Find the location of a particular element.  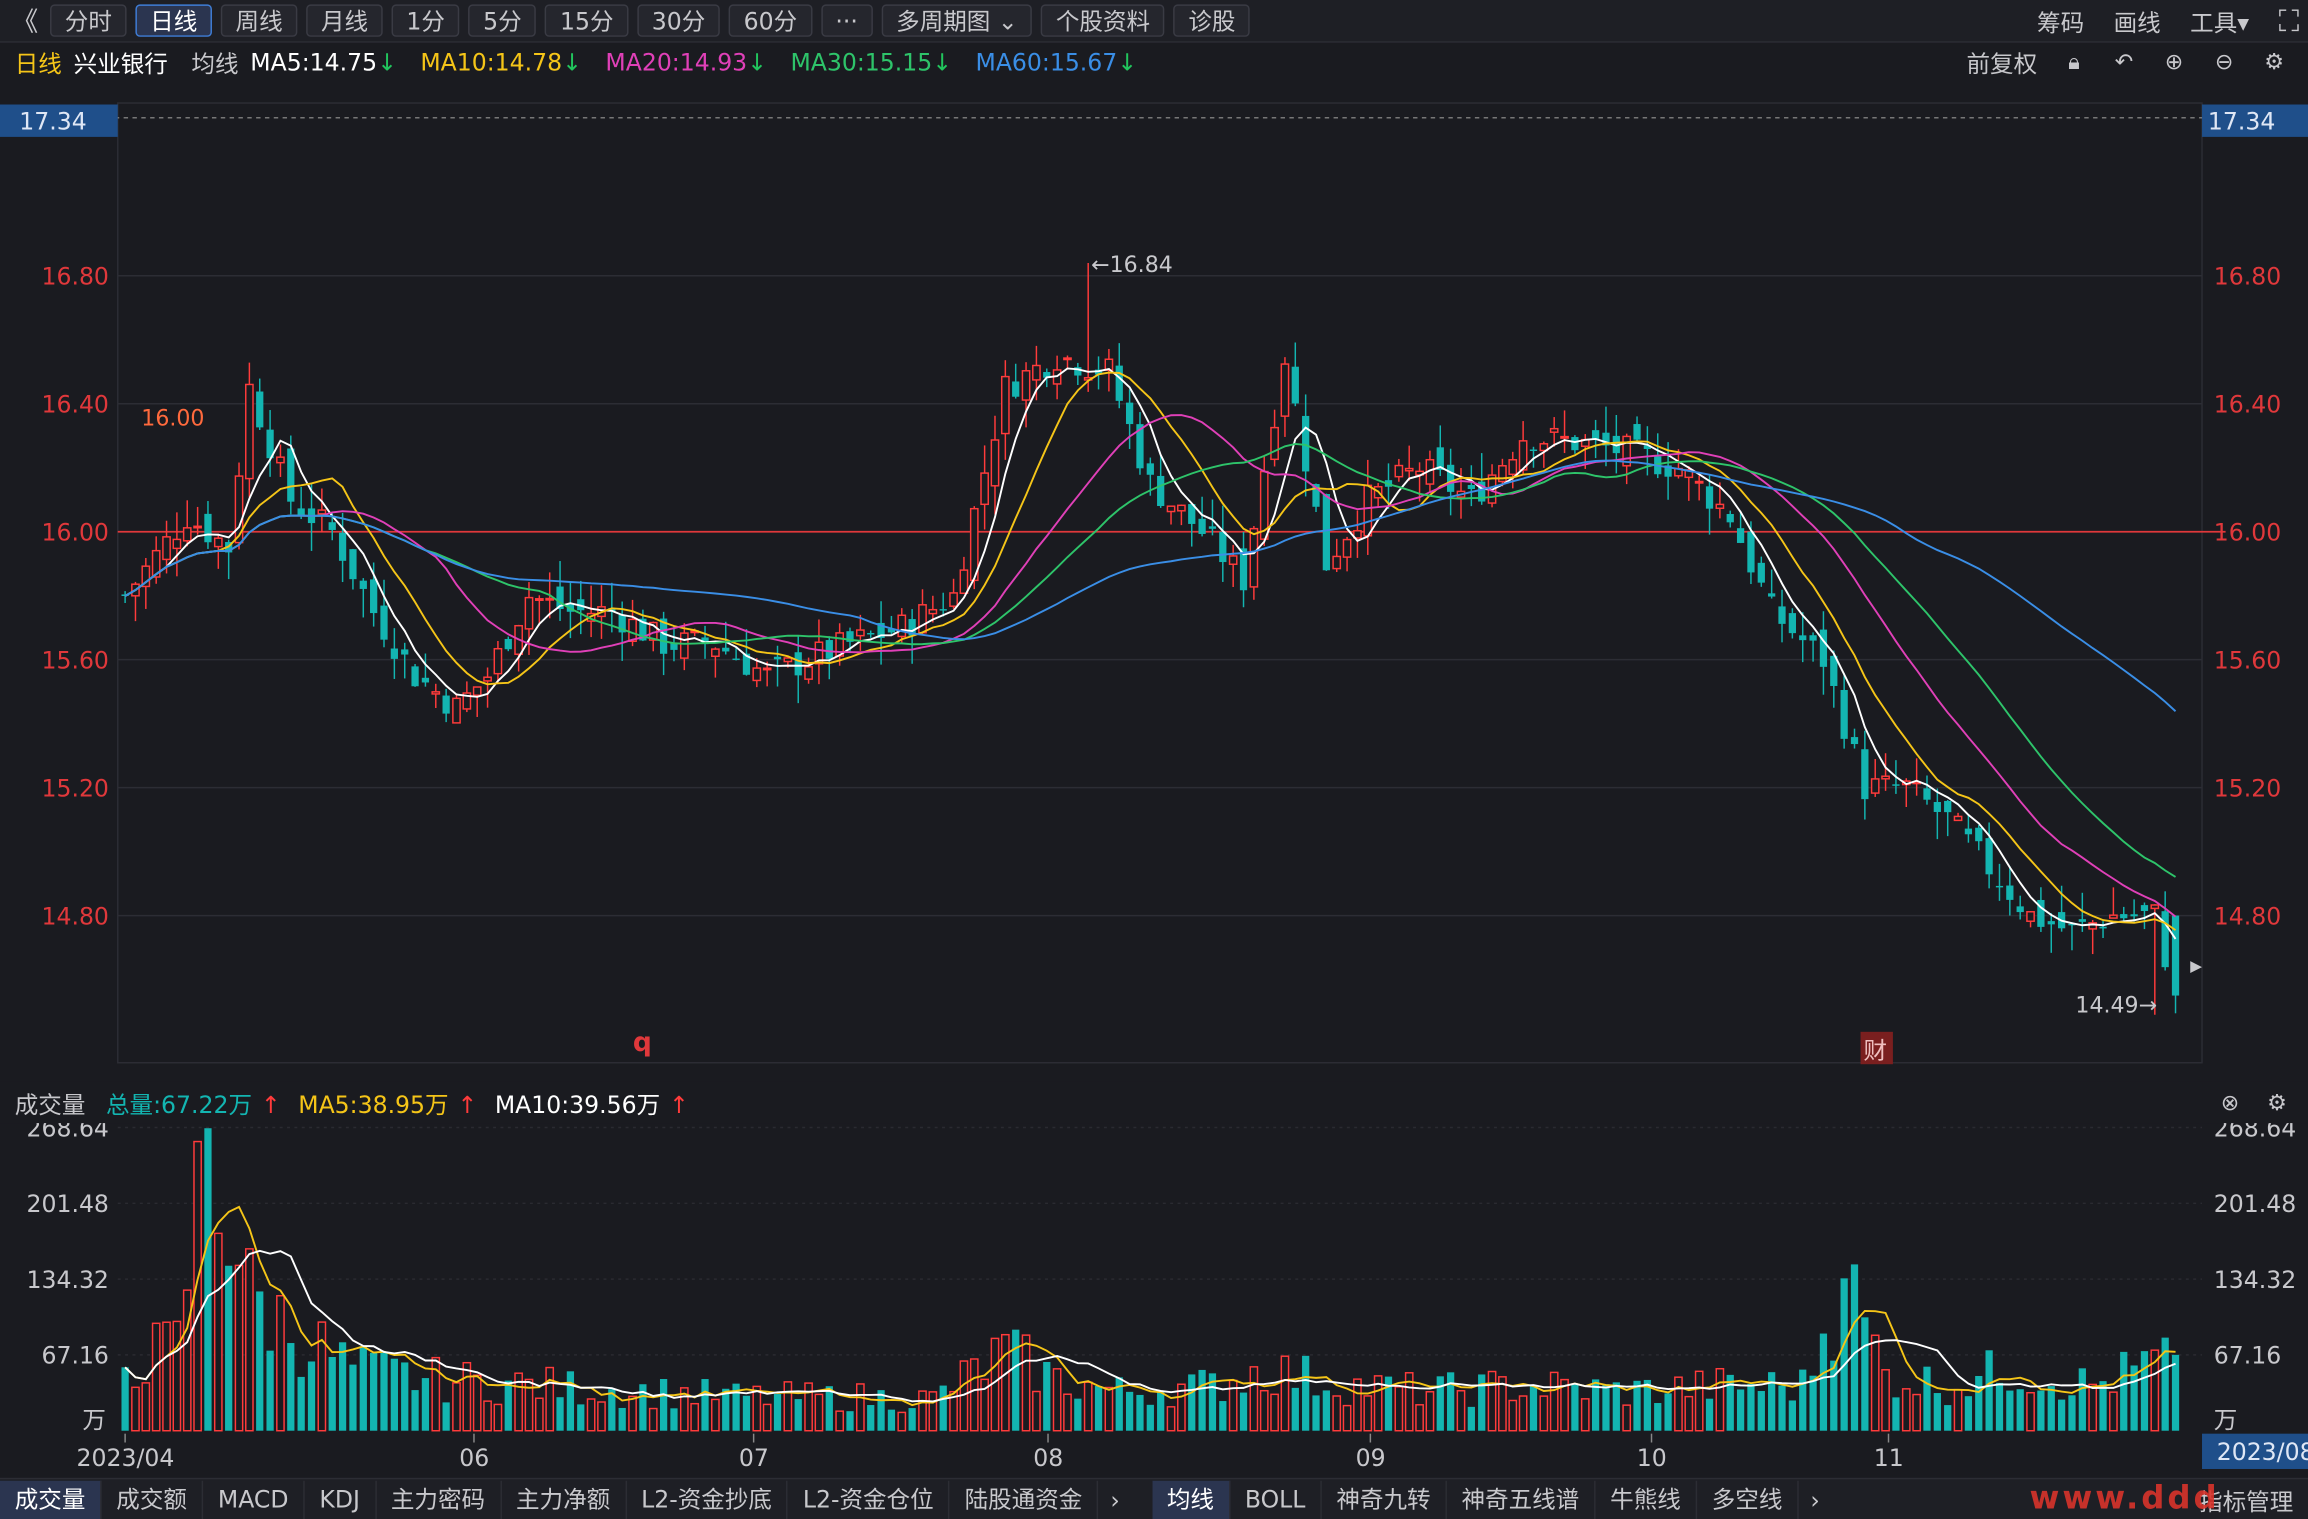

minus-icon: ⊖ is located at coordinates (2224, 62).